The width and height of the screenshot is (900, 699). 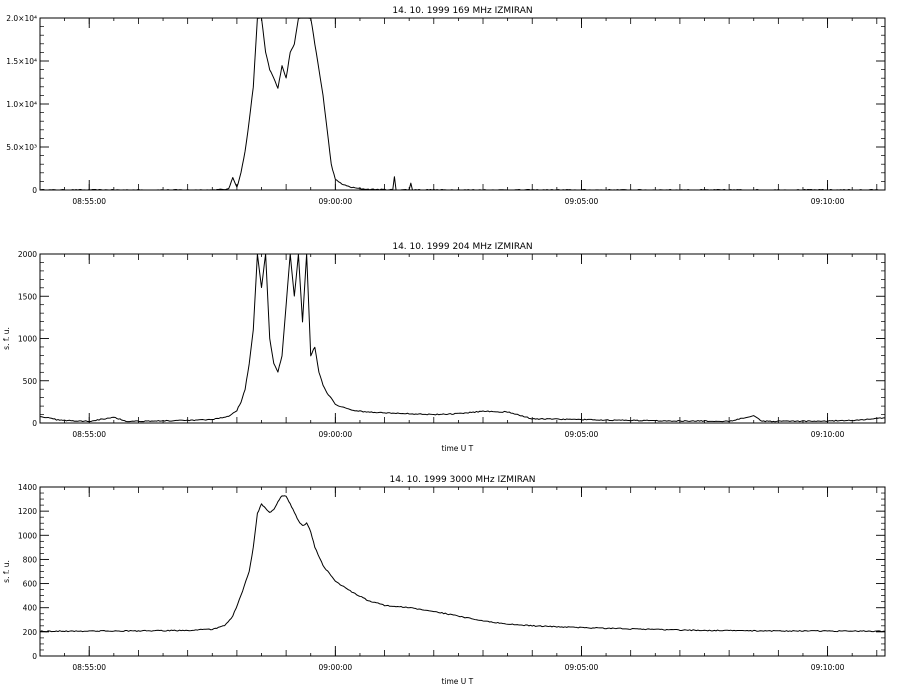 What do you see at coordinates (27, 487) in the screenshot?
I see `y-tick-label: 1400` at bounding box center [27, 487].